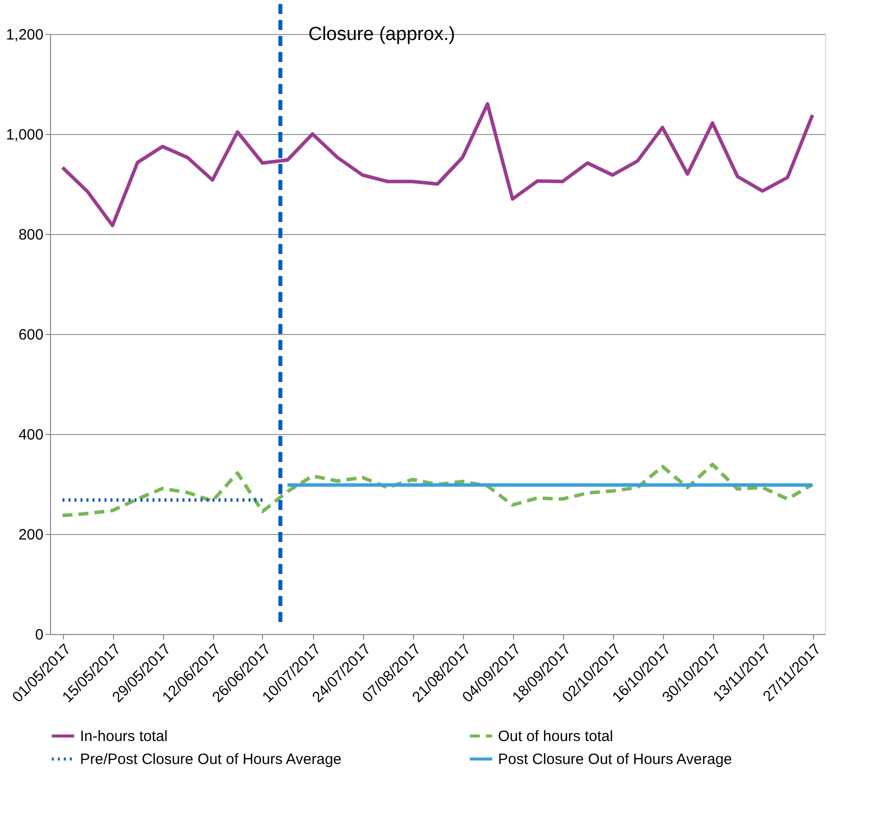  Describe the element at coordinates (31, 535) in the screenshot. I see `y-tick-label: 200` at that location.